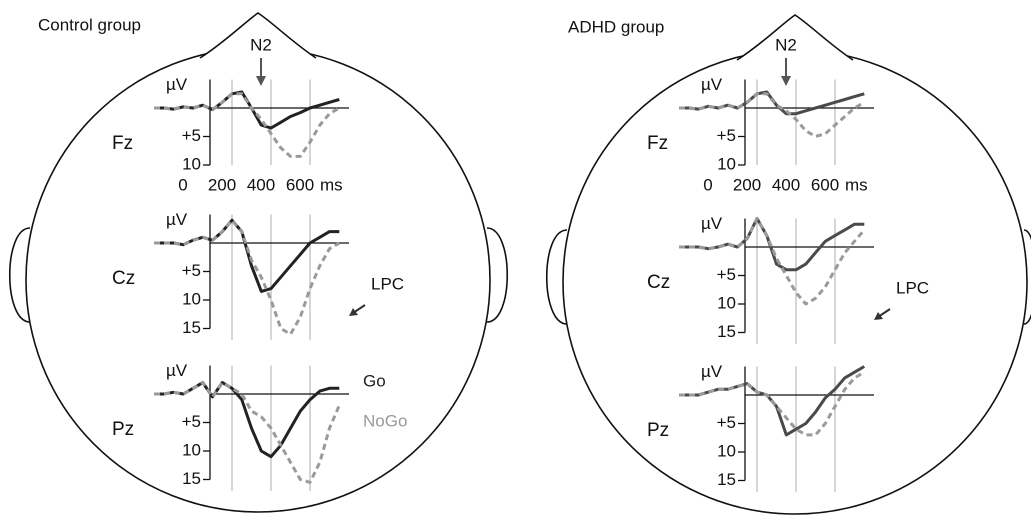 Image resolution: width=1031 pixels, height=519 pixels. What do you see at coordinates (374, 380) in the screenshot?
I see `legend-entry: Go` at bounding box center [374, 380].